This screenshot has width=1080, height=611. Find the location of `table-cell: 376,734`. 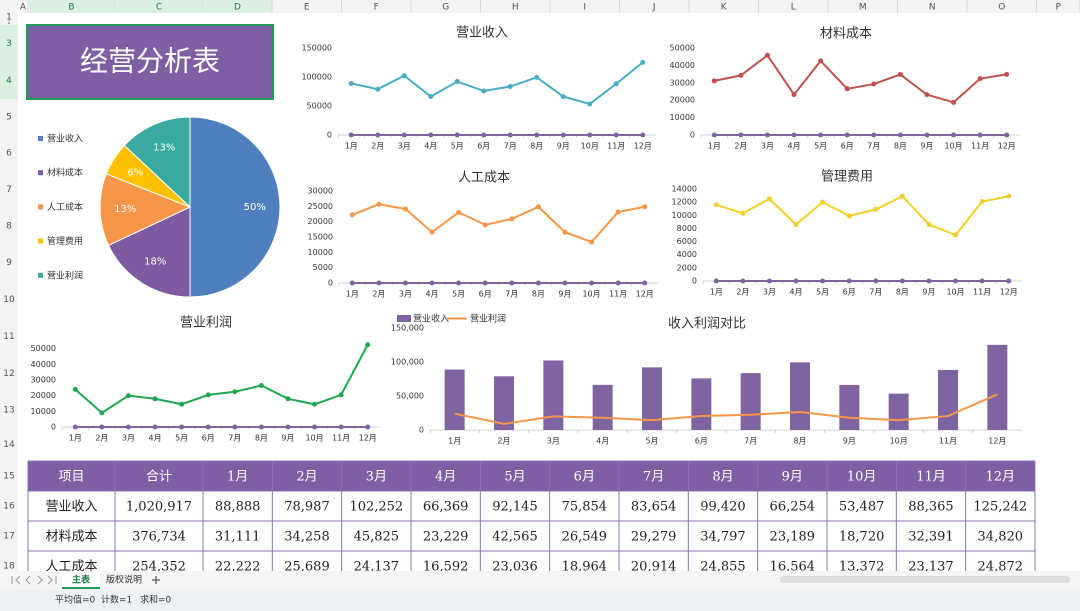

table-cell: 376,734 is located at coordinates (159, 537).